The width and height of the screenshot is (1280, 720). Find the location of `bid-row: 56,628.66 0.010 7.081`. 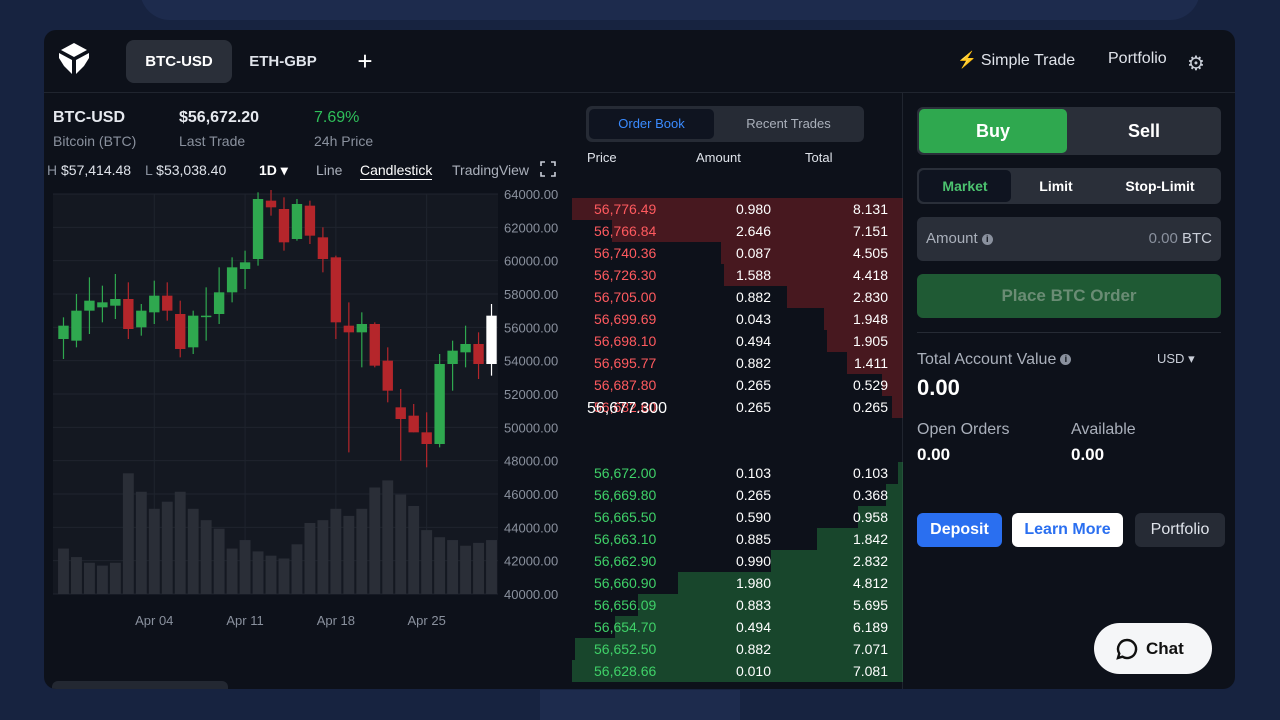

bid-row: 56,628.66 0.010 7.081 is located at coordinates (737, 671).